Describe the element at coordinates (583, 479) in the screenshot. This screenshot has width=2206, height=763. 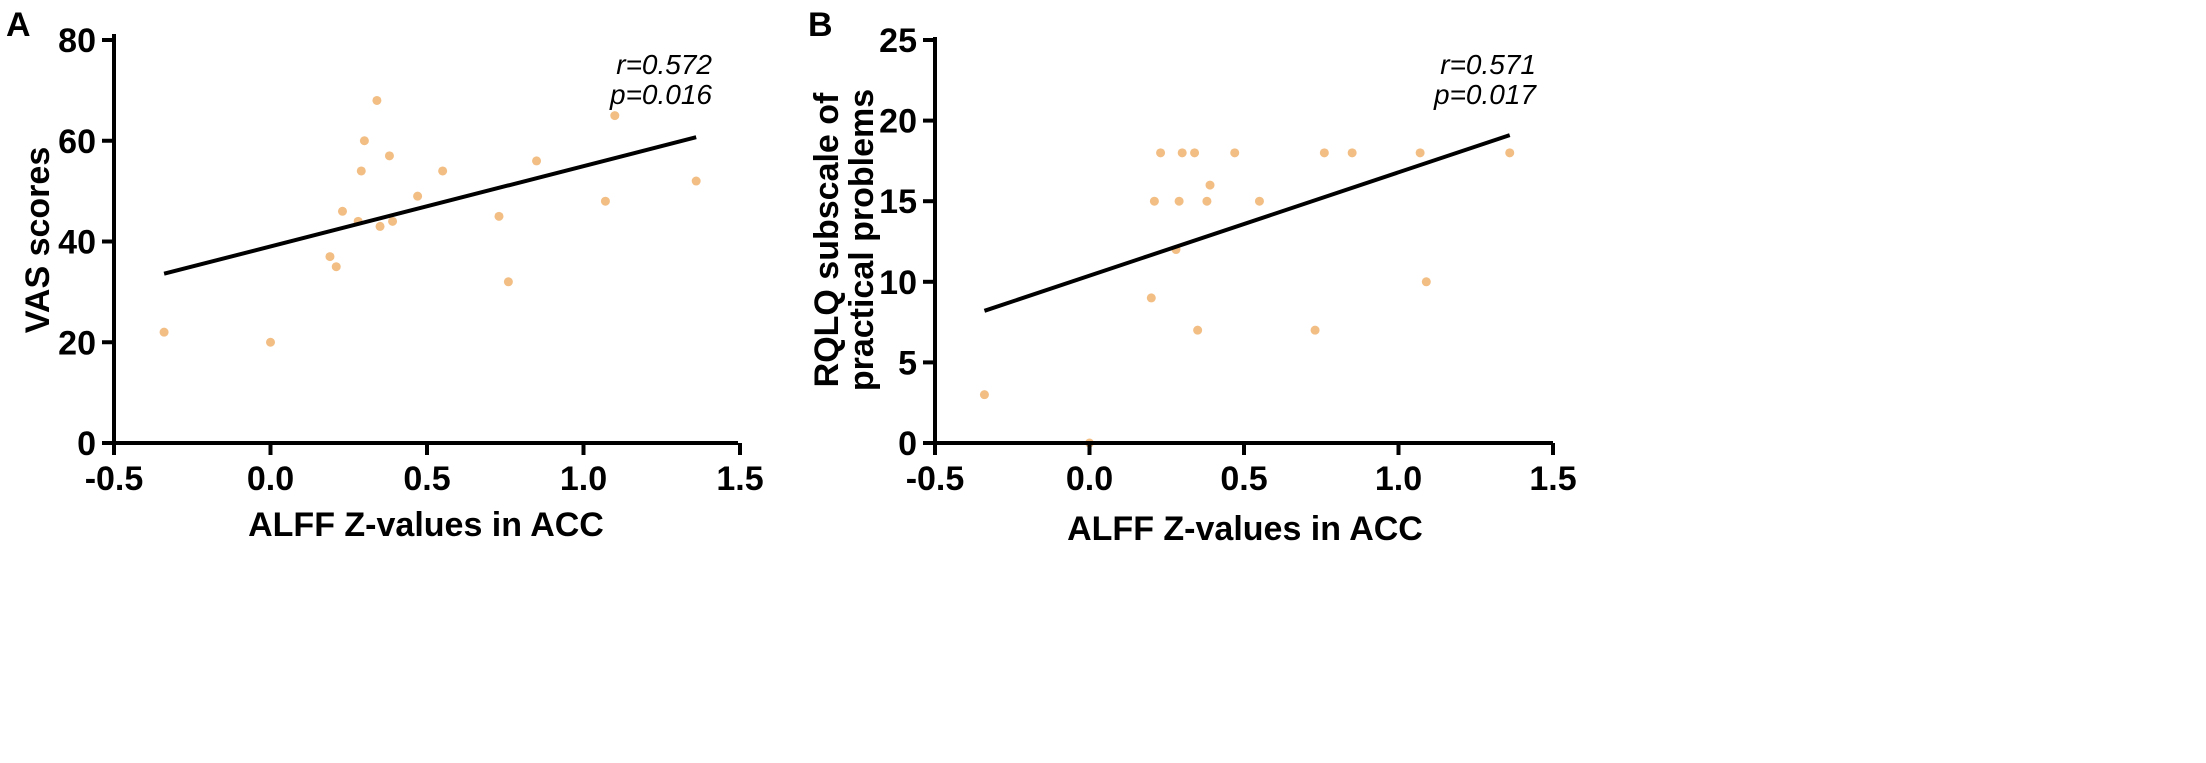
I see `panel-a-x-tick-label: 1.0` at that location.